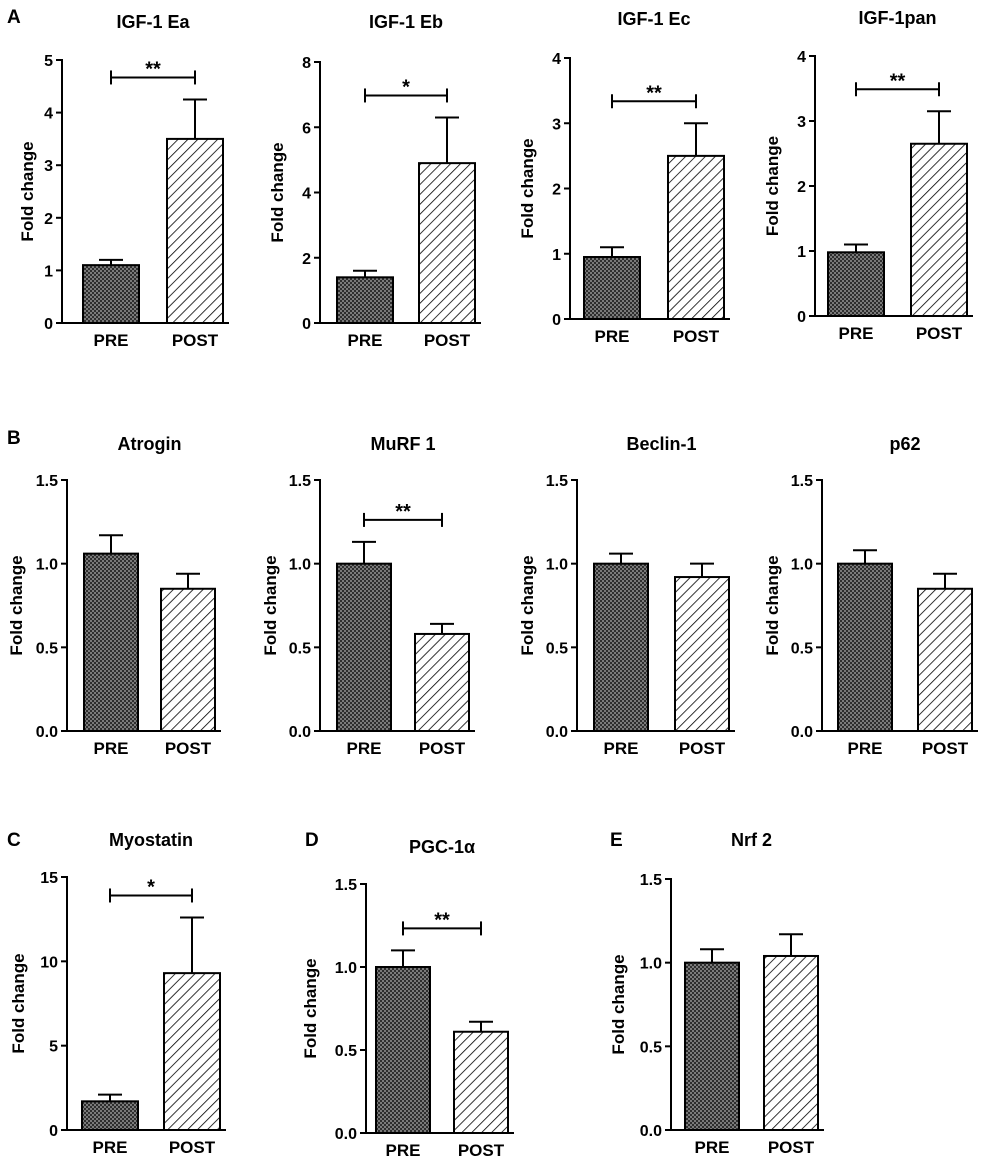  Describe the element at coordinates (151, 840) in the screenshot. I see `chart-title: Myostatin` at that location.